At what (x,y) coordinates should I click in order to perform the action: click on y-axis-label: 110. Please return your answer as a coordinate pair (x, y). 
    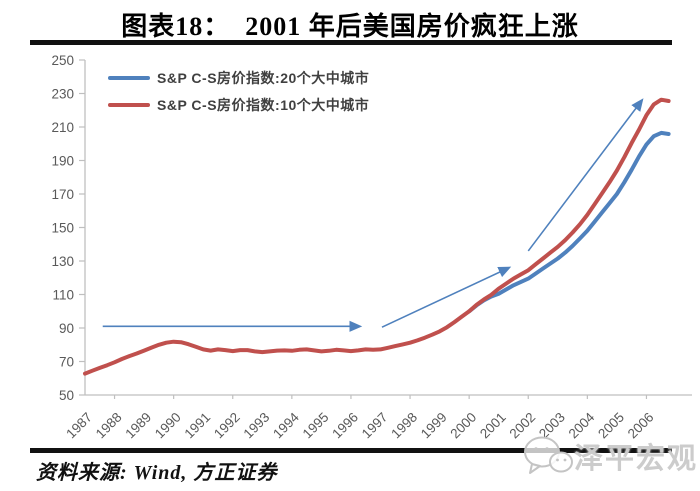
    Looking at the image, I should click on (63, 295).